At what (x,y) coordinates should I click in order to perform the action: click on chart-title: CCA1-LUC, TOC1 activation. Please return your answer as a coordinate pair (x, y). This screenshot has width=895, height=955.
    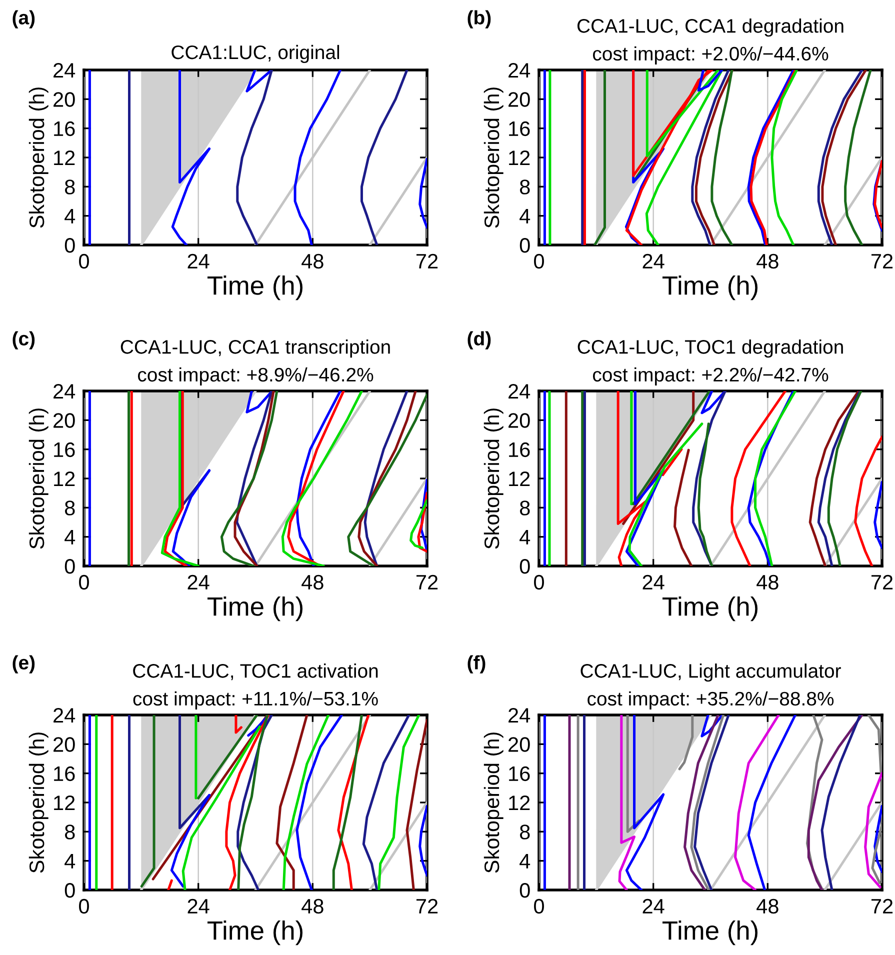
    Looking at the image, I should click on (255, 672).